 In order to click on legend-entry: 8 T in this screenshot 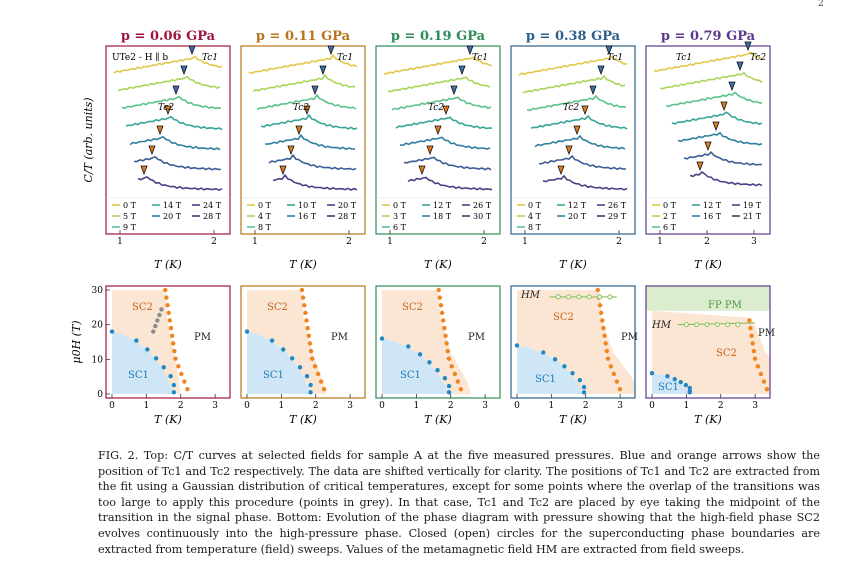, I will do `click(265, 227)`.